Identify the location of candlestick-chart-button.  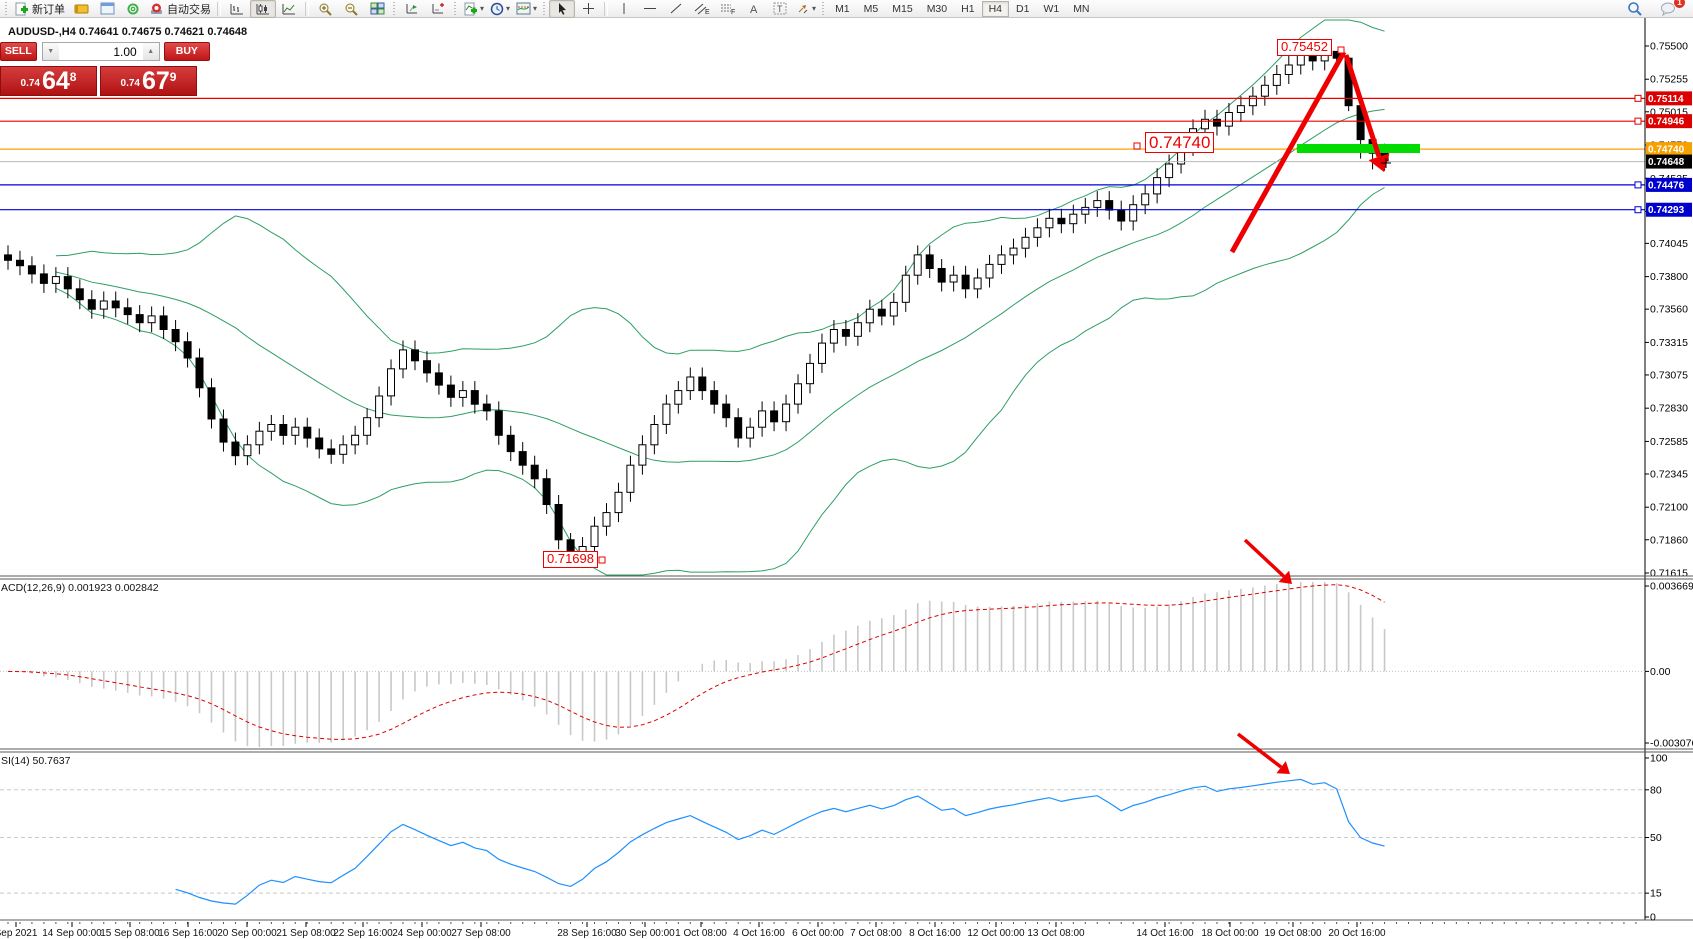
(263, 9).